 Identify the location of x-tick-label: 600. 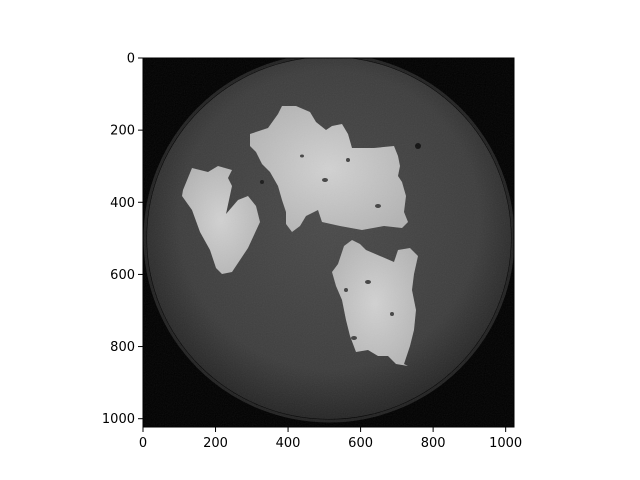
(360, 443).